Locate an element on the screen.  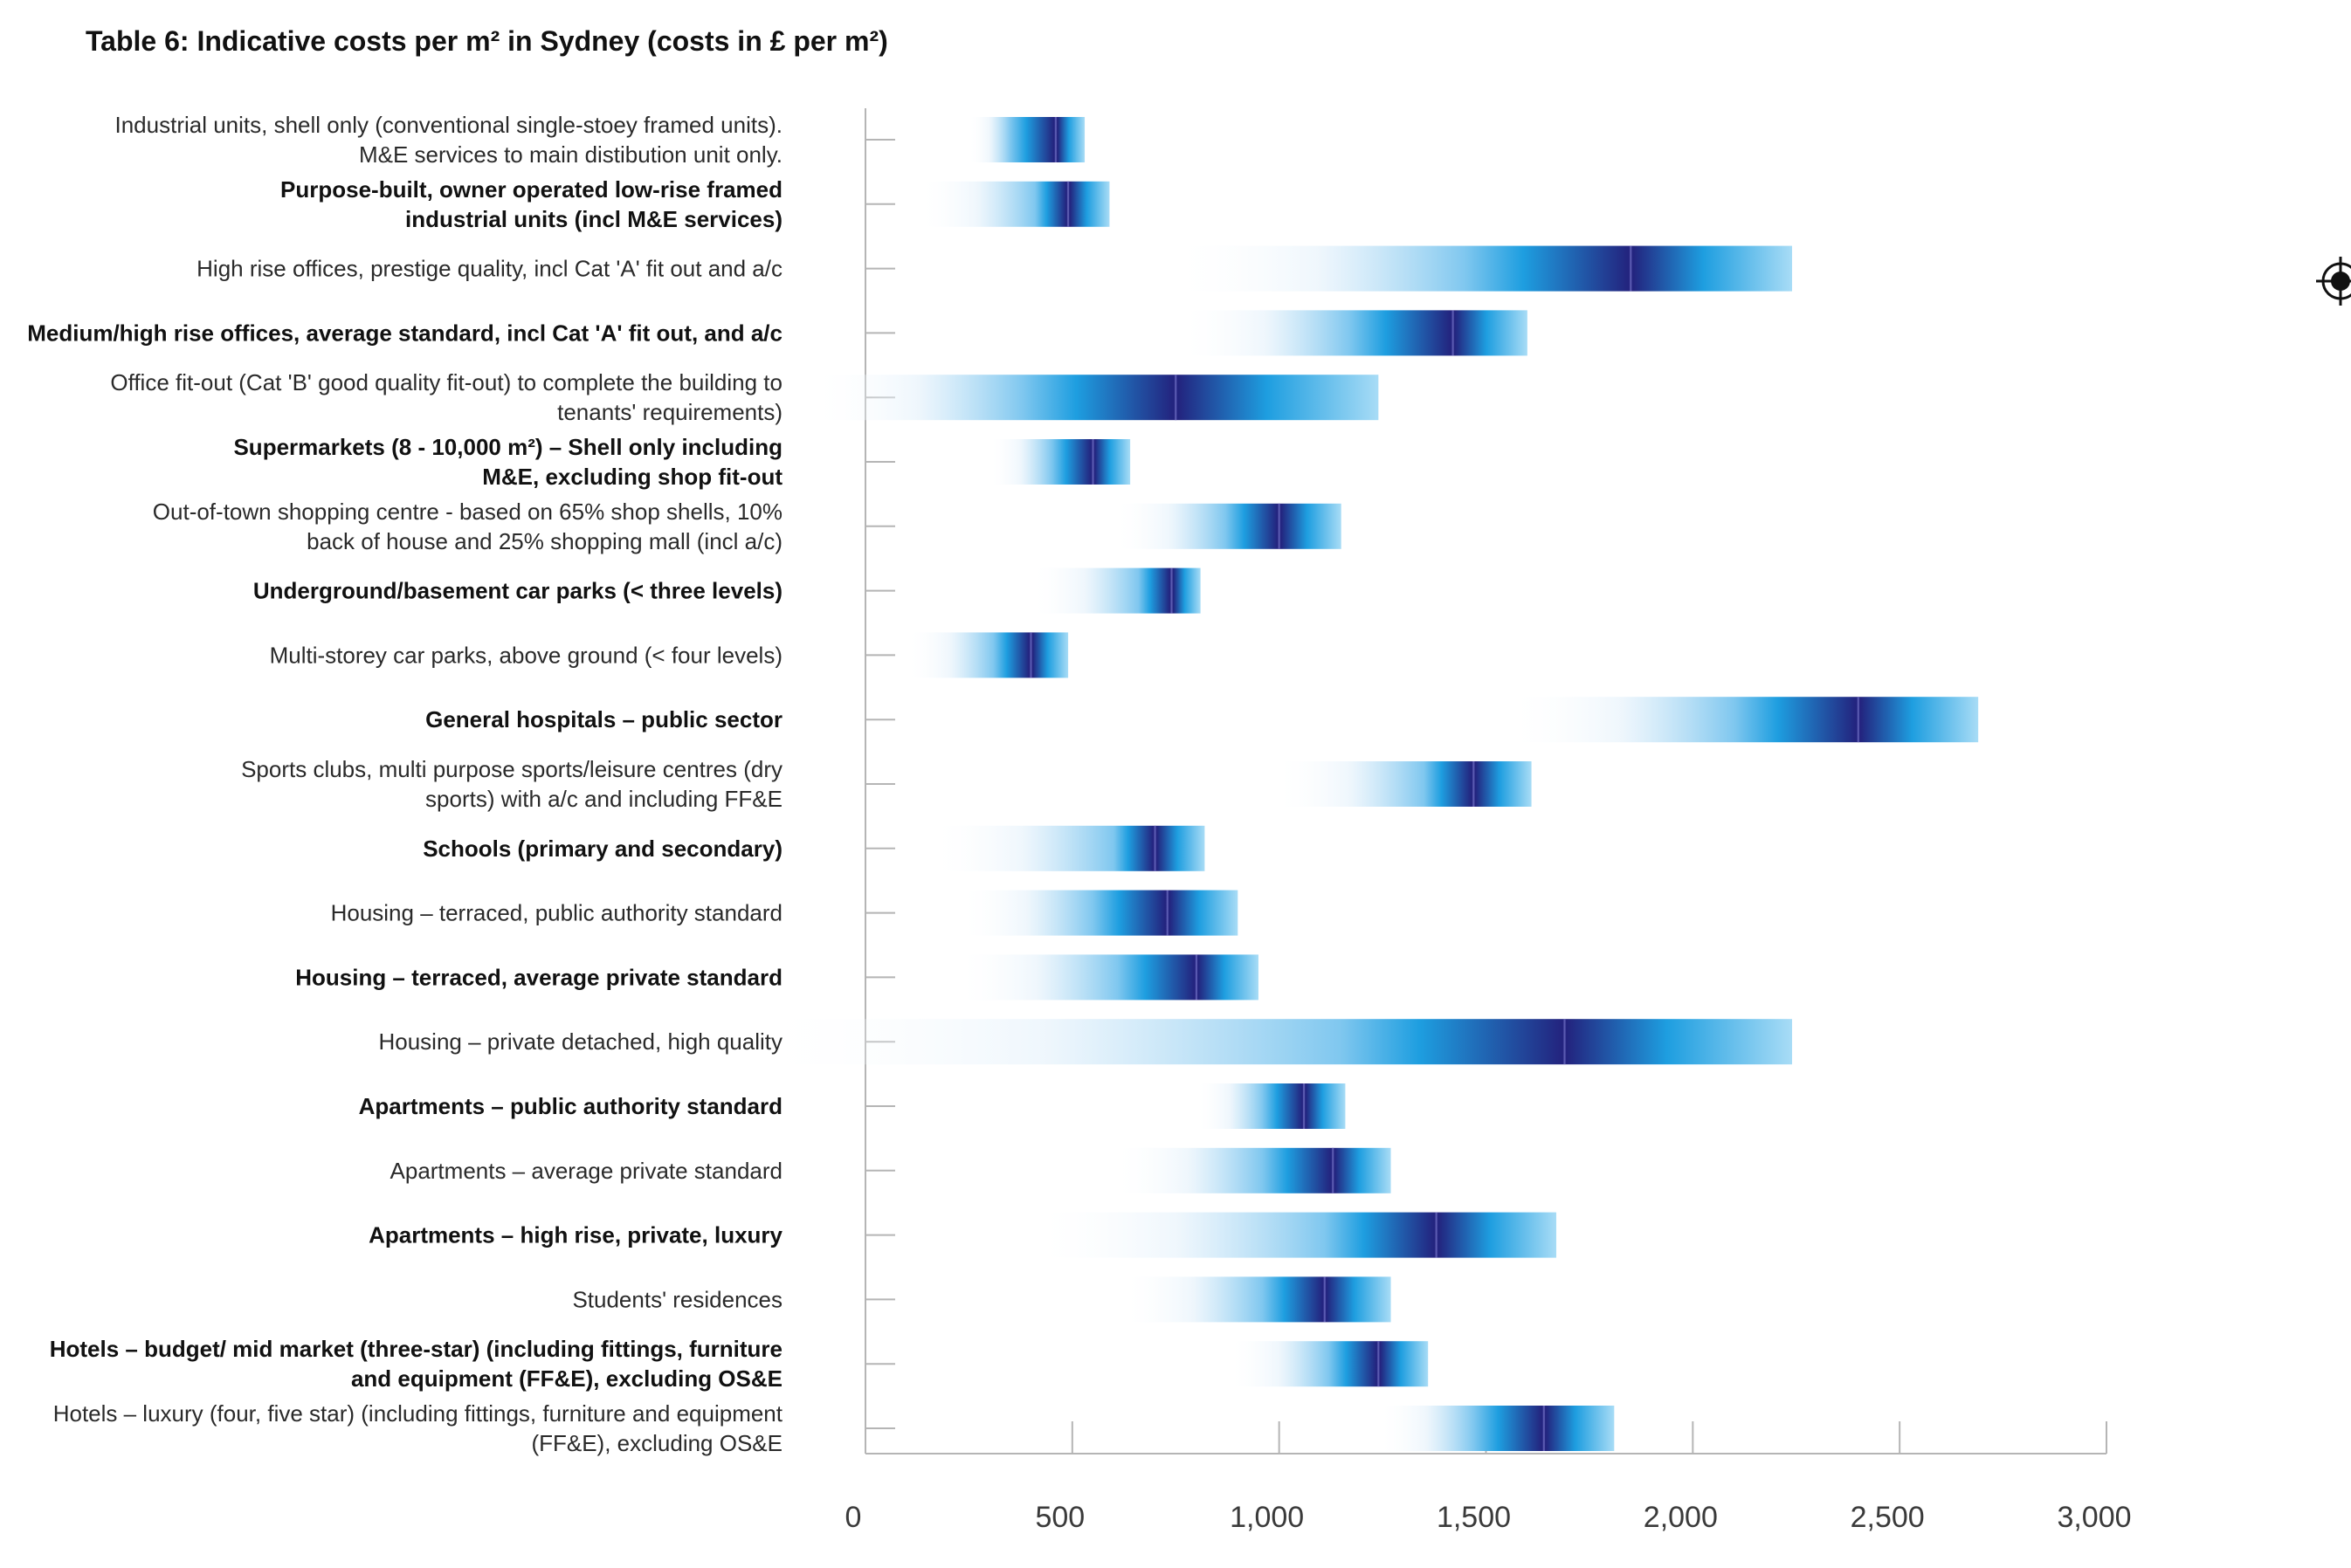
row-label: and equipment (FF&E), excluding OS&E is located at coordinates (567, 1379).